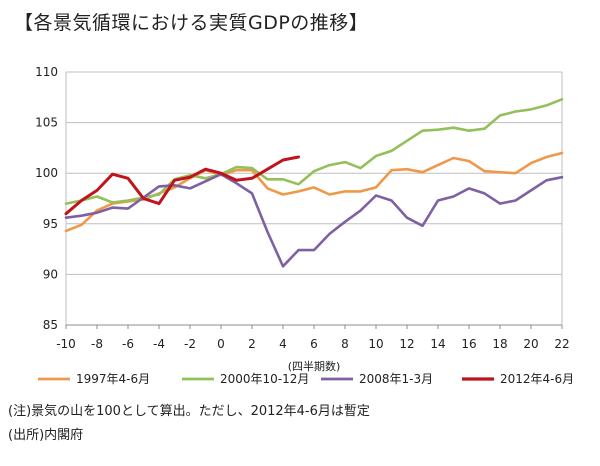 This screenshot has height=466, width=600. I want to click on series-line-s1997, so click(314, 192).